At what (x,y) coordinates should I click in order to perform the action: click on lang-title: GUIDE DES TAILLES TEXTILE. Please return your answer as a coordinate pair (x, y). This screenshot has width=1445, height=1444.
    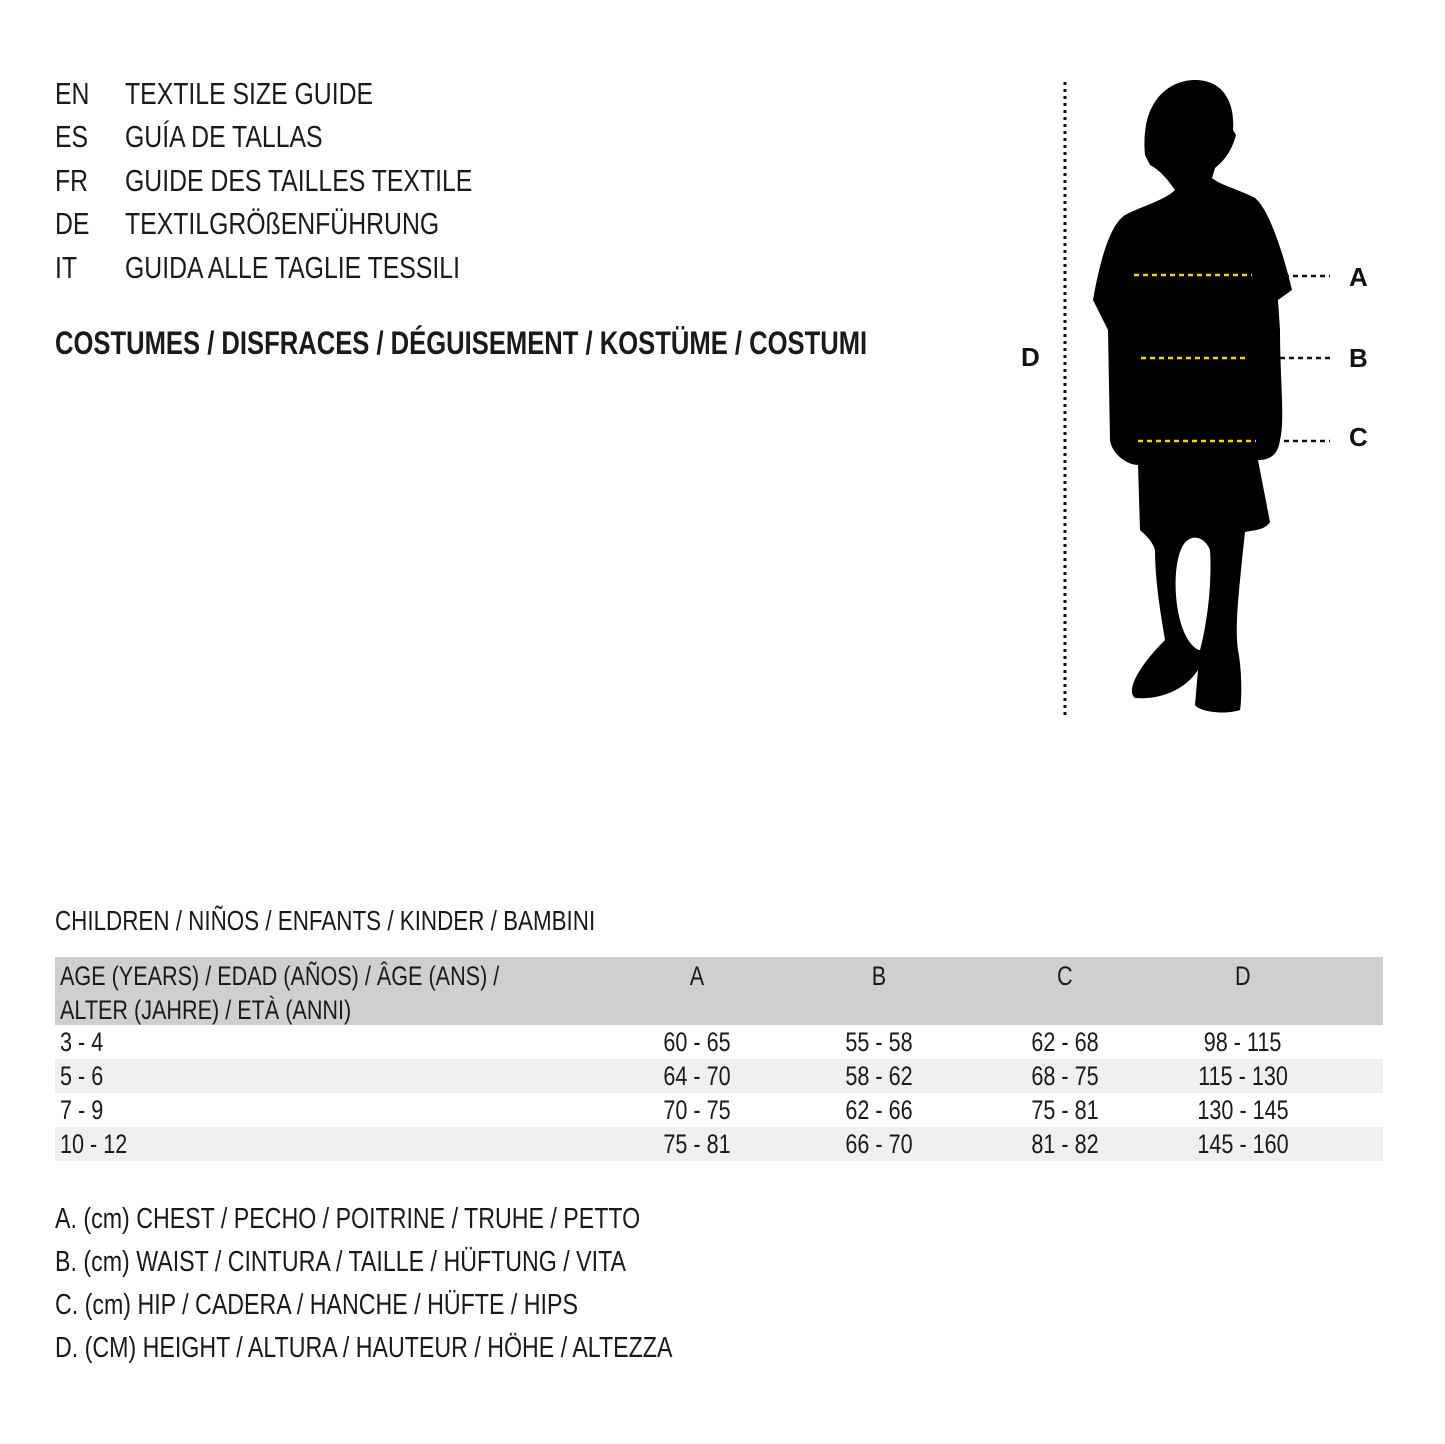
    Looking at the image, I should click on (299, 180).